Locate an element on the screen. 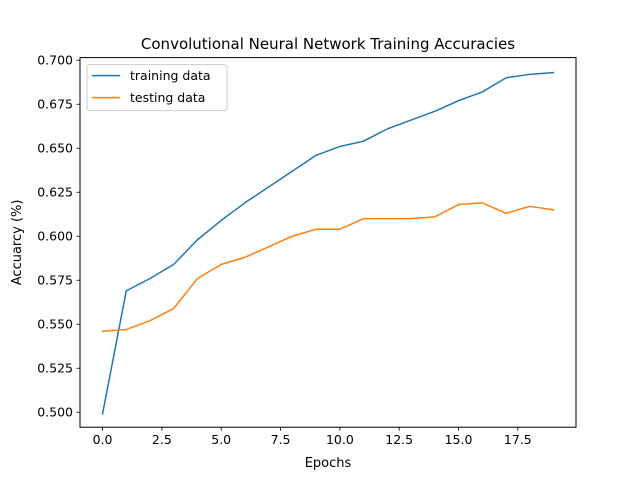 The width and height of the screenshot is (640, 480). y-tick-label: 0.600 is located at coordinates (55, 236).